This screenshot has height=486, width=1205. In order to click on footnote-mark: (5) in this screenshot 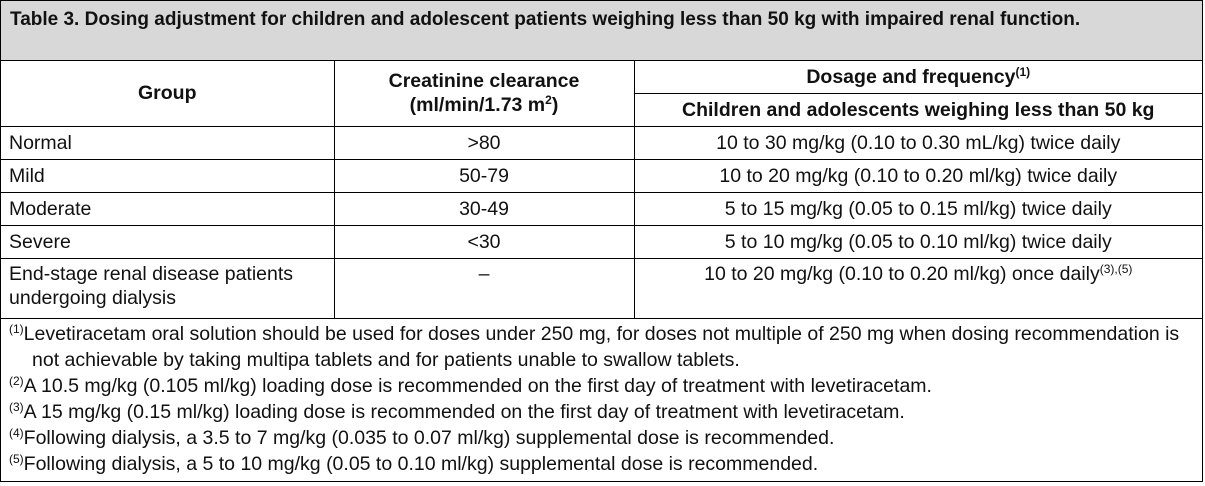, I will do `click(16, 458)`.